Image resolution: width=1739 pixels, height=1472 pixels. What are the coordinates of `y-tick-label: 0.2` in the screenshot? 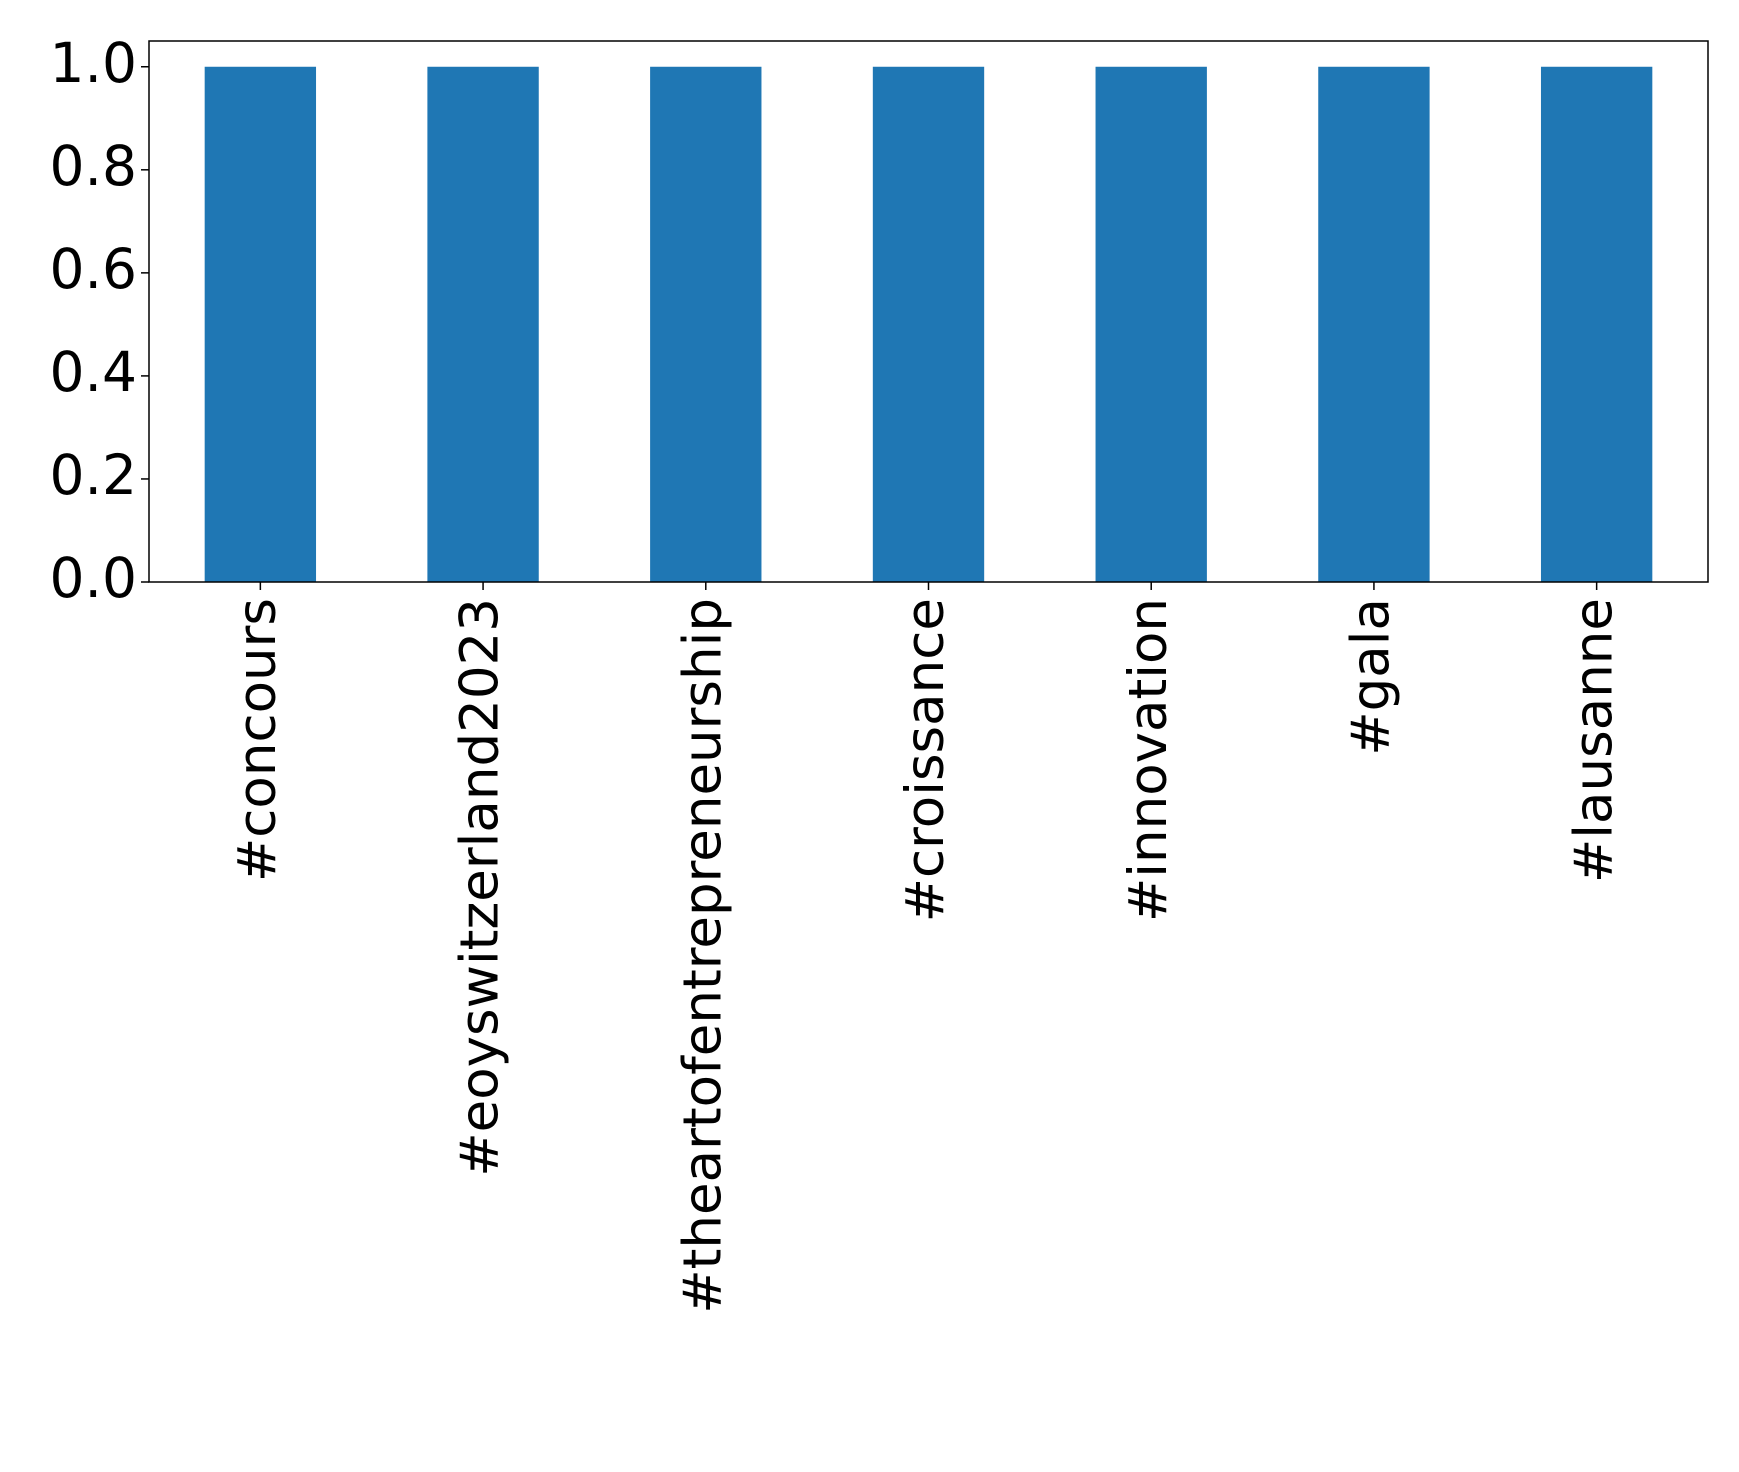 It's located at (93, 475).